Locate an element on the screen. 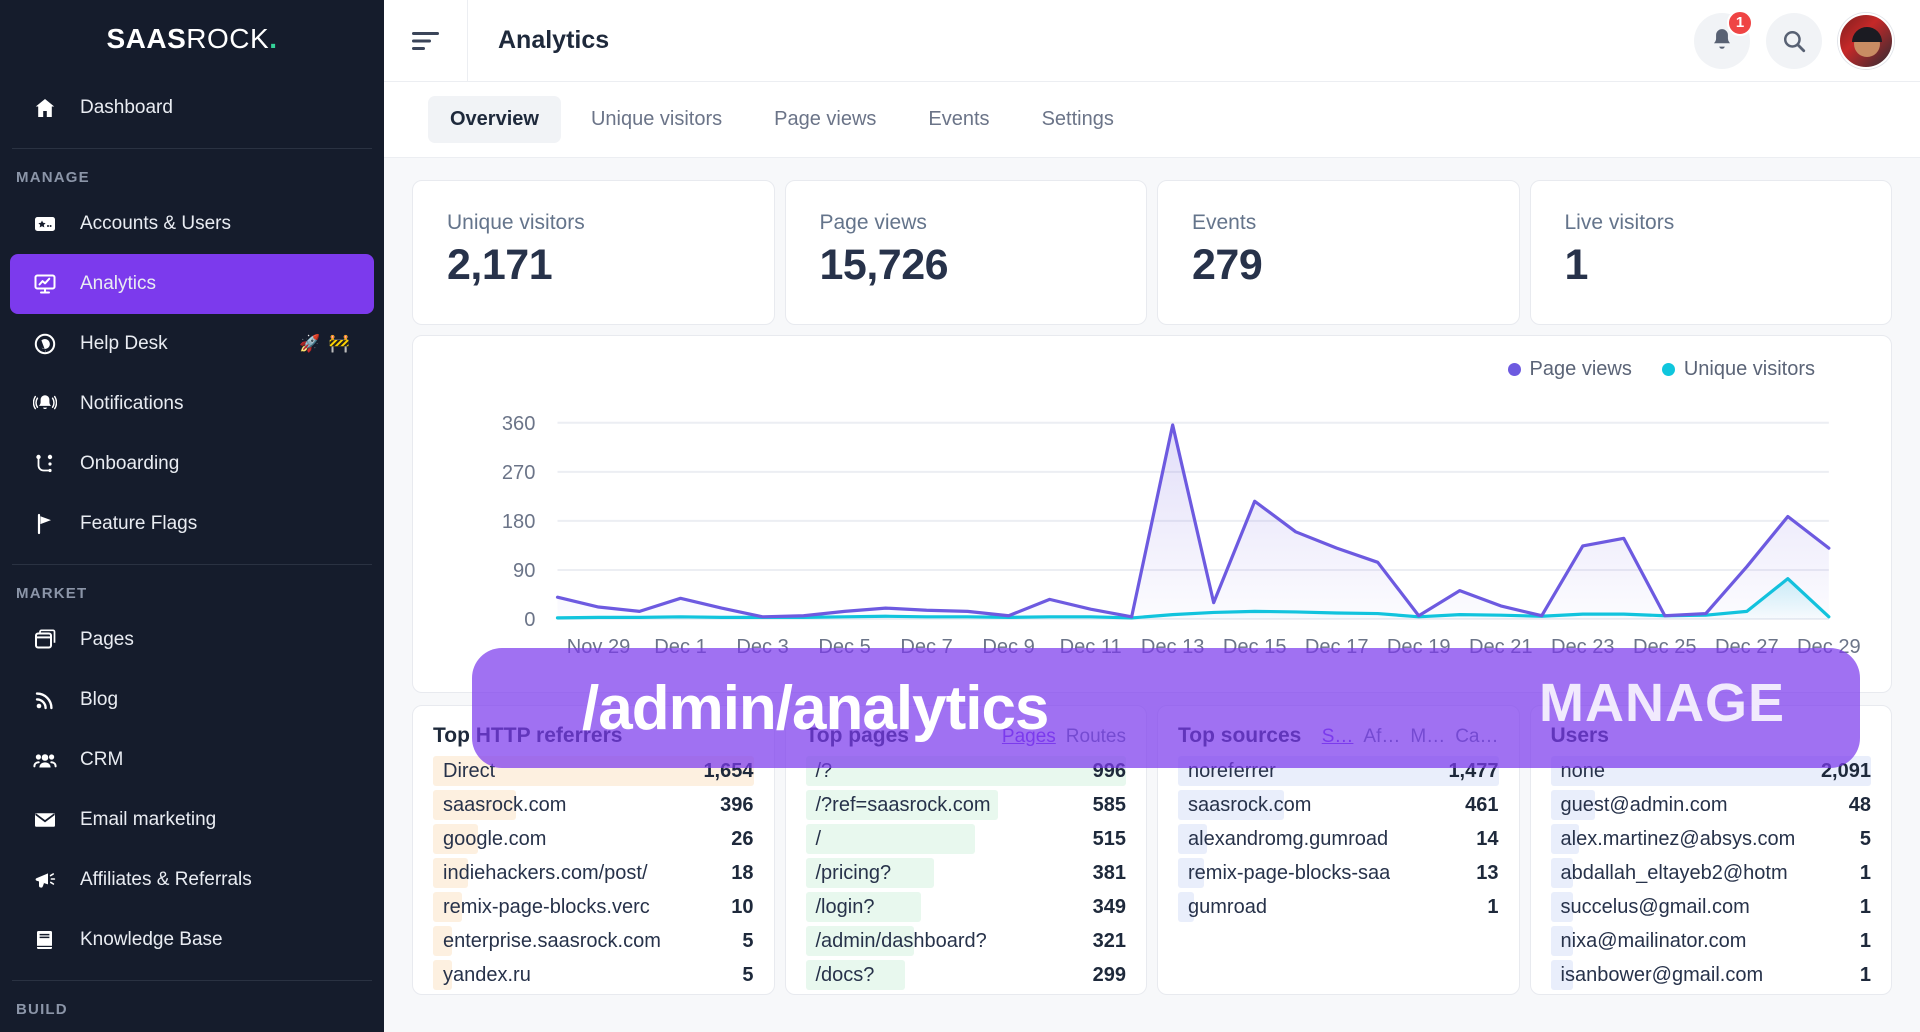 The width and height of the screenshot is (1920, 1032). list-item: alex.martinez@absys.com 5 is located at coordinates (1710, 839).